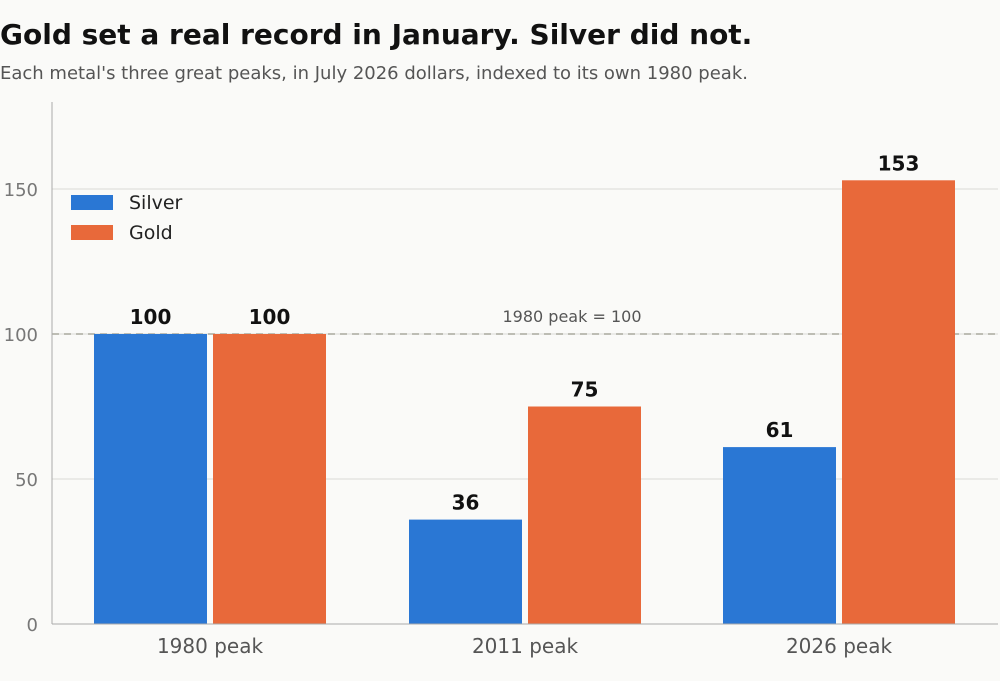  What do you see at coordinates (151, 317) in the screenshot?
I see `data-label-silver-0: 100` at bounding box center [151, 317].